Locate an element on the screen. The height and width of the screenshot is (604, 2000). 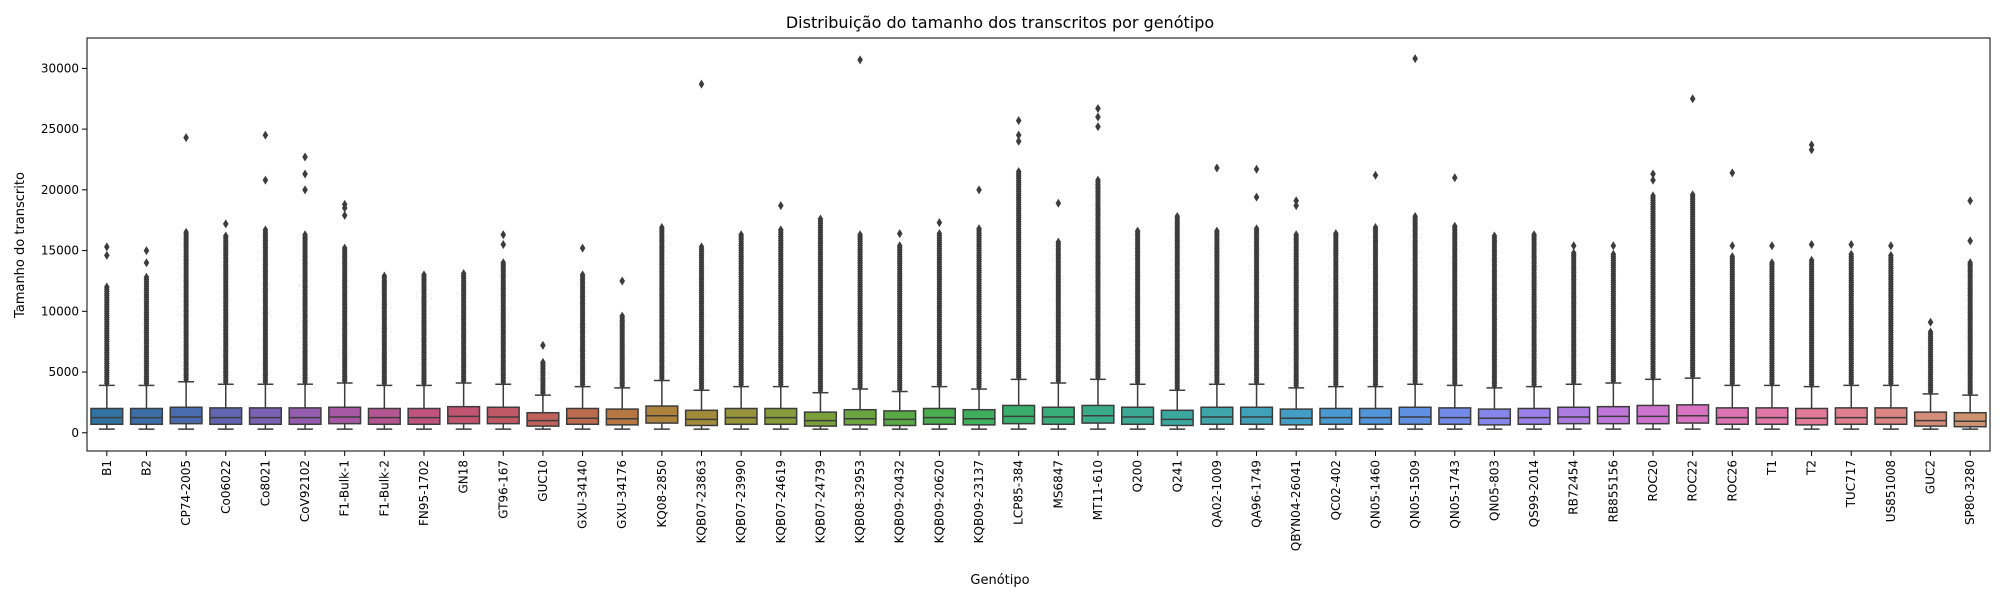
x-axis-label: Genótipo is located at coordinates (999, 580).